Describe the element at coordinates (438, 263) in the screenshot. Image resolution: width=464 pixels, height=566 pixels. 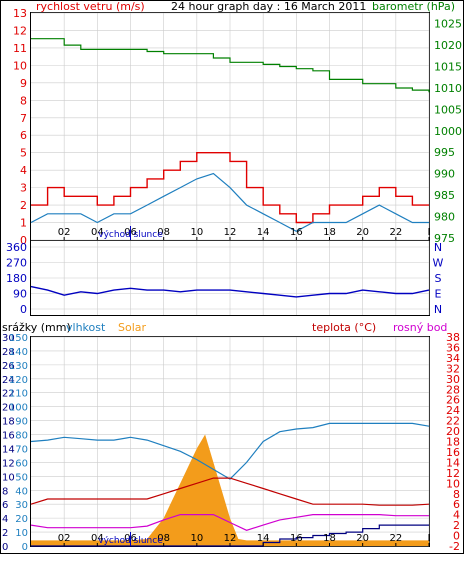
I see `dir-compass-label: W` at that location.